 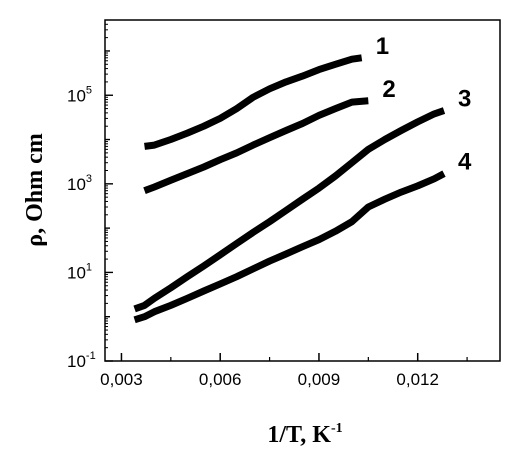 What do you see at coordinates (121, 379) in the screenshot?
I see `x-tick-label: 0,003` at bounding box center [121, 379].